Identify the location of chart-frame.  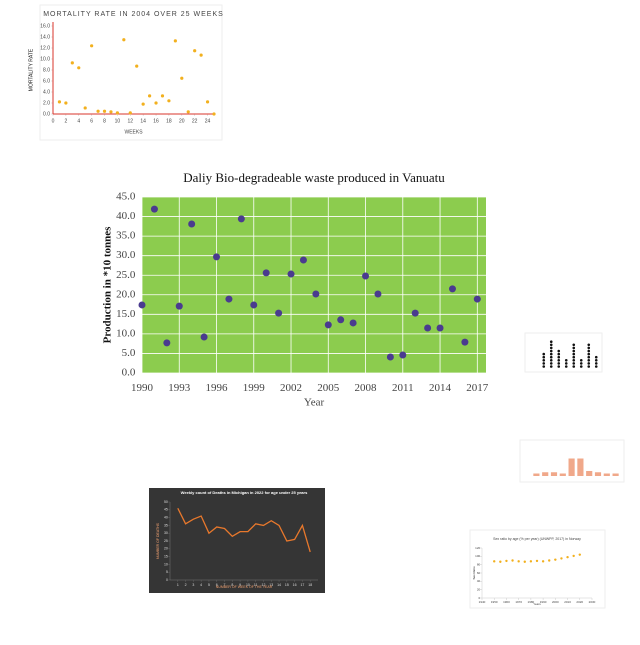
(537, 569).